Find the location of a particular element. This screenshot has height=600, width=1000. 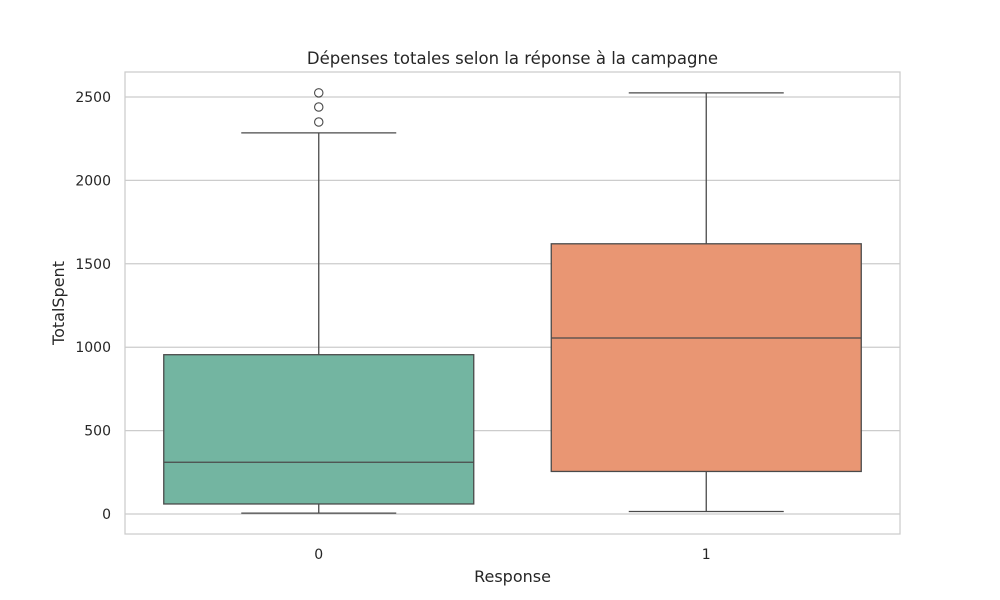

x-tick-label-1: 1 is located at coordinates (706, 555).